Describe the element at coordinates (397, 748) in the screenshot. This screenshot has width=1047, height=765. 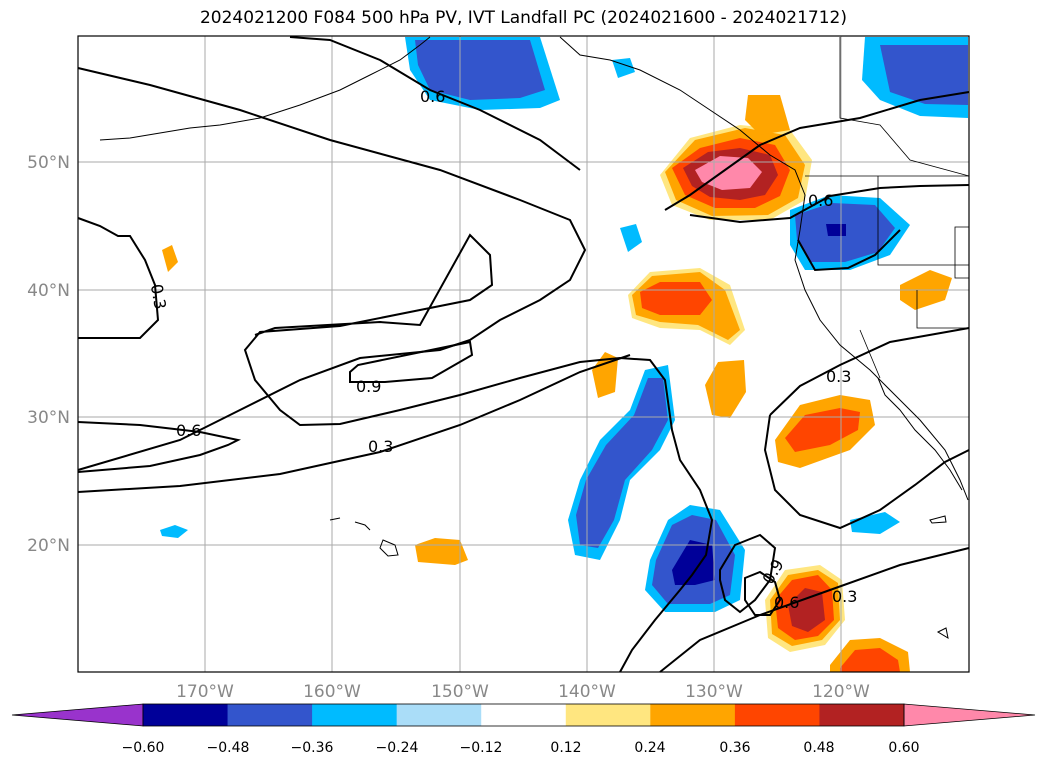
I see `colorbar-tick-label: −0.24` at that location.